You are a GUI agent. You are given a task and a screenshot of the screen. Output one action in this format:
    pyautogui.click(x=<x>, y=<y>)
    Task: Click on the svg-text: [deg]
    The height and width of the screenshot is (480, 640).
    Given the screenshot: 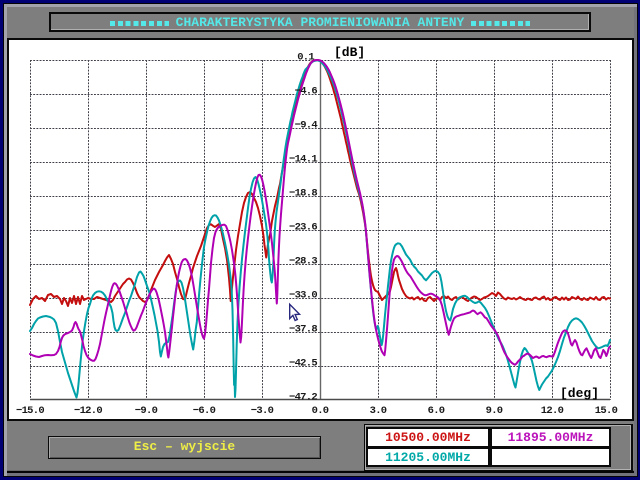 What is the action you would take?
    pyautogui.click(x=579, y=393)
    